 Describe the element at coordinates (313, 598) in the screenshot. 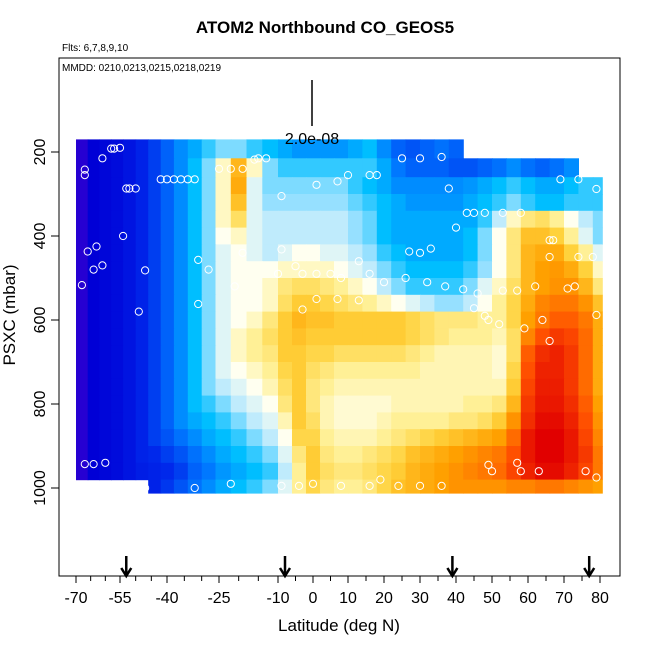

I see `x-tick-label: 0` at that location.